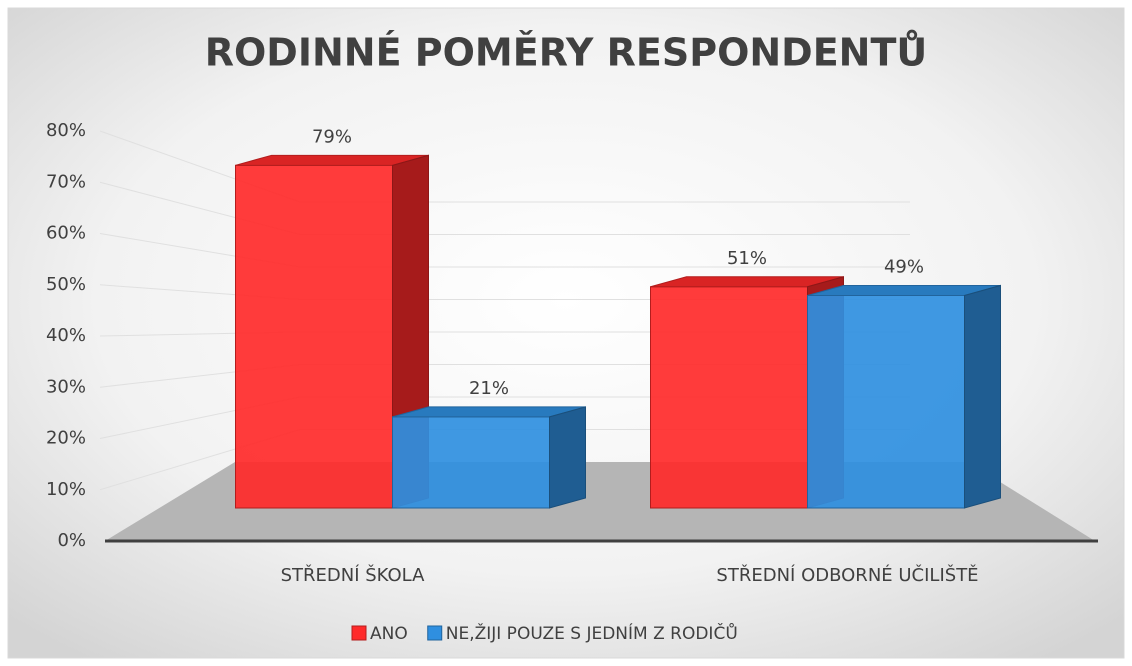  I want to click on data-label: 51%, so click(747, 258).